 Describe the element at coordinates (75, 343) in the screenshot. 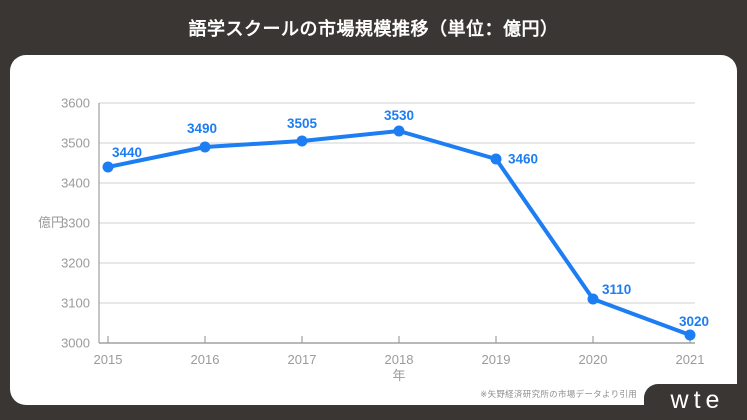

I see `y-tick-label: 3000` at that location.